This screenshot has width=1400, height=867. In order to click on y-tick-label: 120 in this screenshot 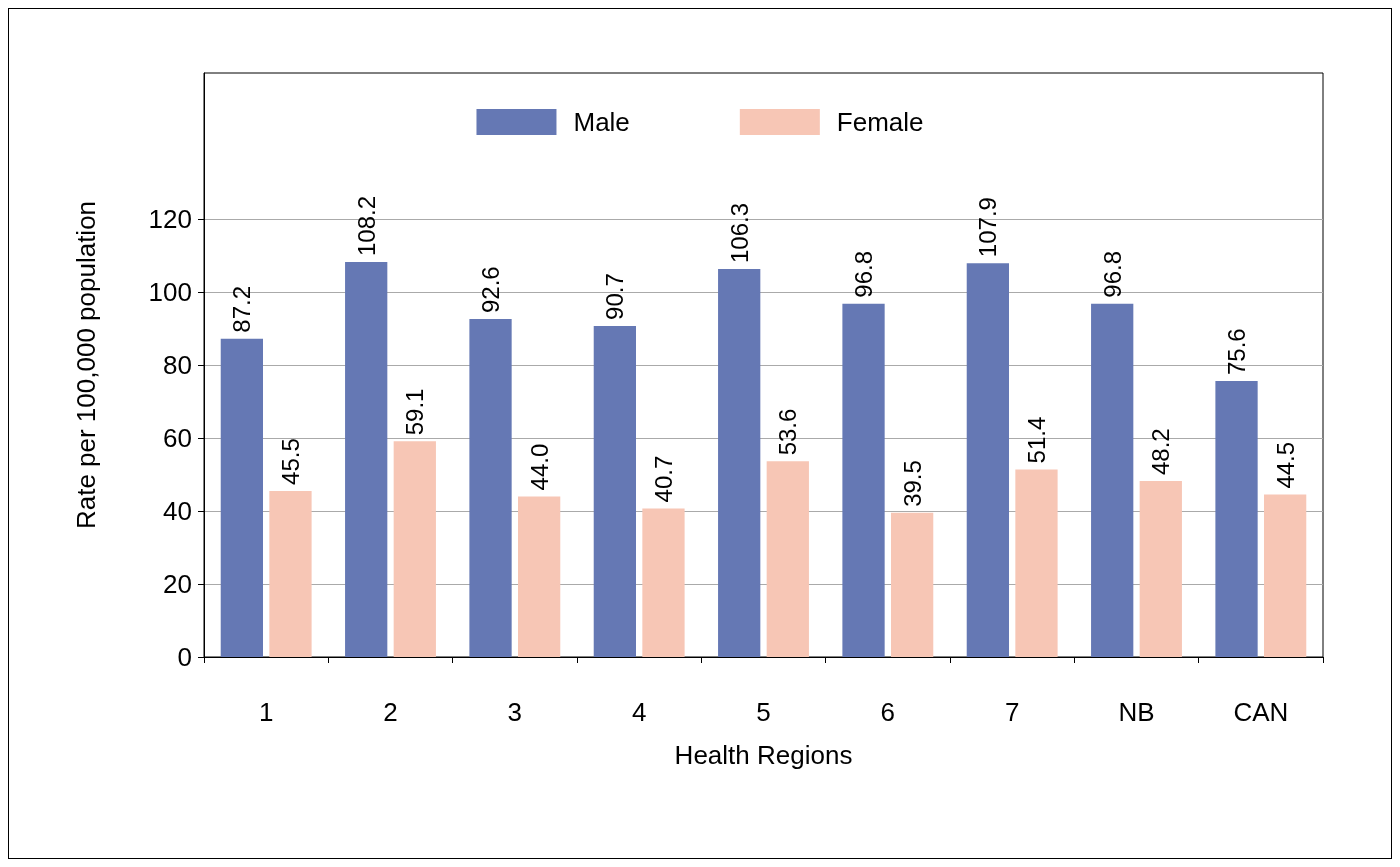, I will do `click(170, 219)`.